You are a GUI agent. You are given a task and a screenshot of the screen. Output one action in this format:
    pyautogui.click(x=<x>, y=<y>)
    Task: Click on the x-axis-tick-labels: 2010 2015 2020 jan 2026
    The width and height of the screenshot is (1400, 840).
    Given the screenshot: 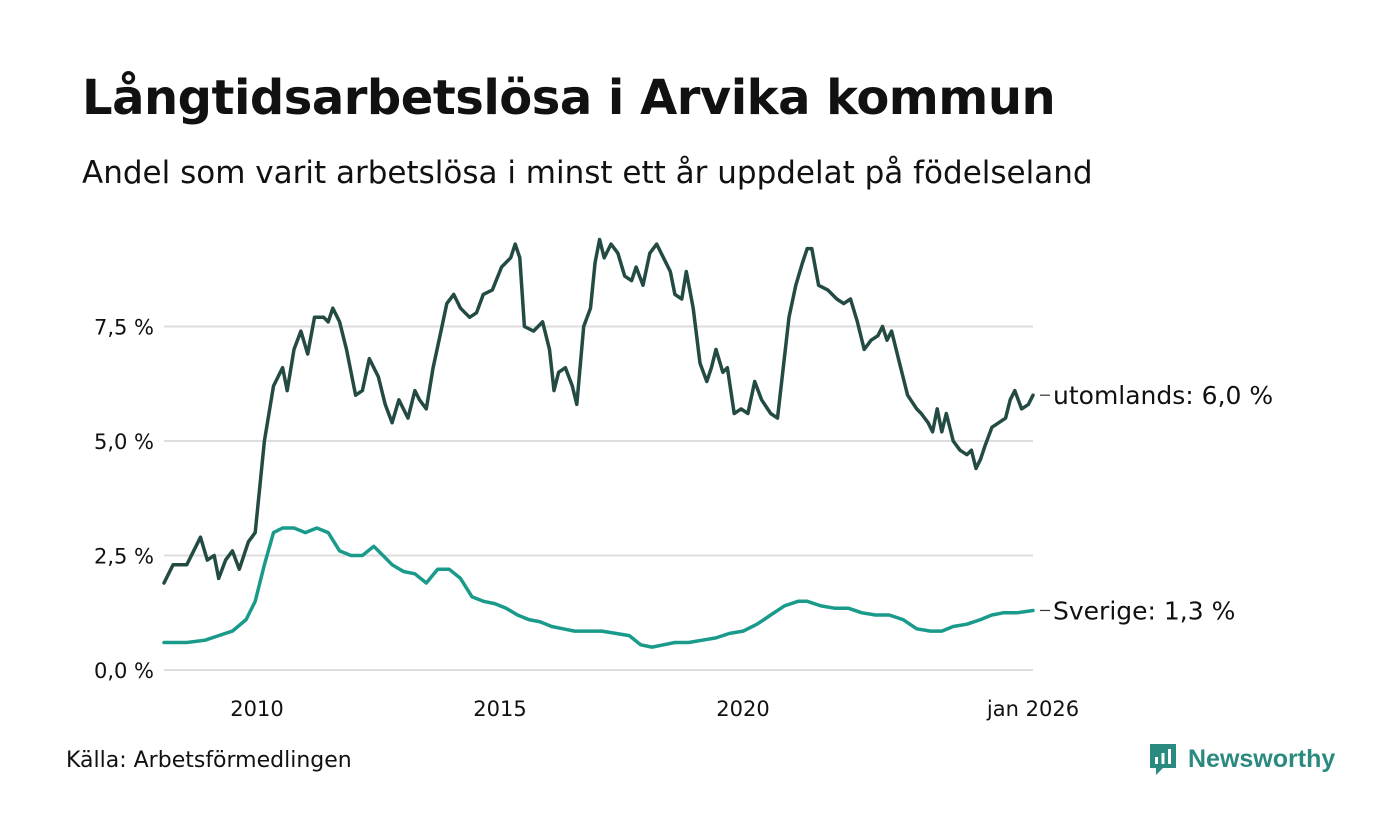 What is the action you would take?
    pyautogui.click(x=654, y=709)
    